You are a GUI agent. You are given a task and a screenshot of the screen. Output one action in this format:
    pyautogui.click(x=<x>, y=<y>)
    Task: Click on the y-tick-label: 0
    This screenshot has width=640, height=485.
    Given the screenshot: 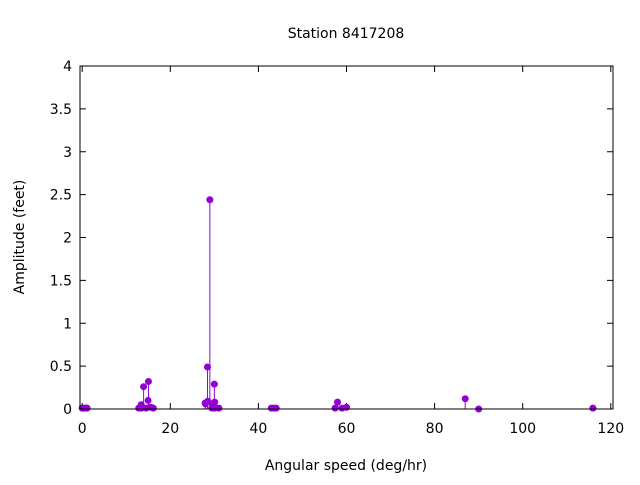 What is the action you would take?
    pyautogui.click(x=67, y=410)
    